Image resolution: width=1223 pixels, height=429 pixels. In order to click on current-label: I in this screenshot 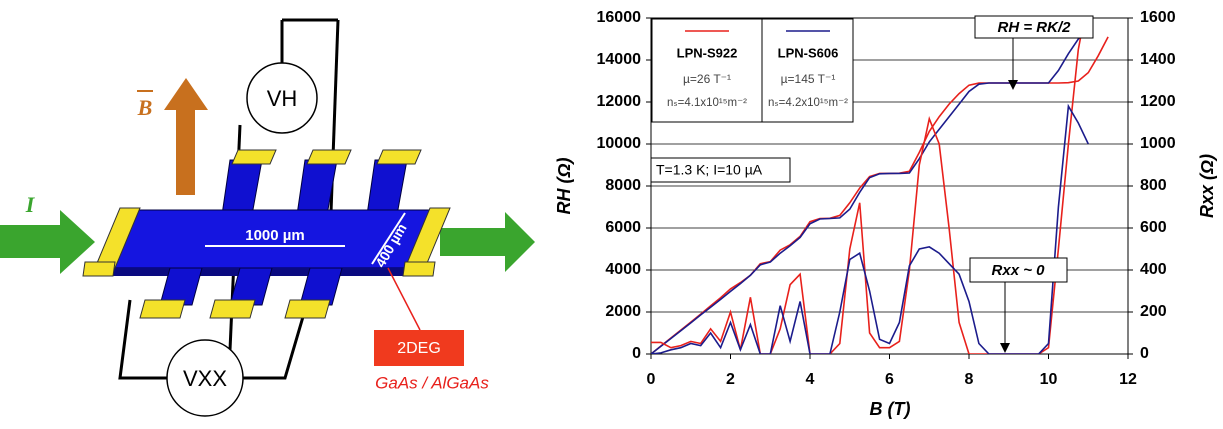, I will do `click(30, 204)`.